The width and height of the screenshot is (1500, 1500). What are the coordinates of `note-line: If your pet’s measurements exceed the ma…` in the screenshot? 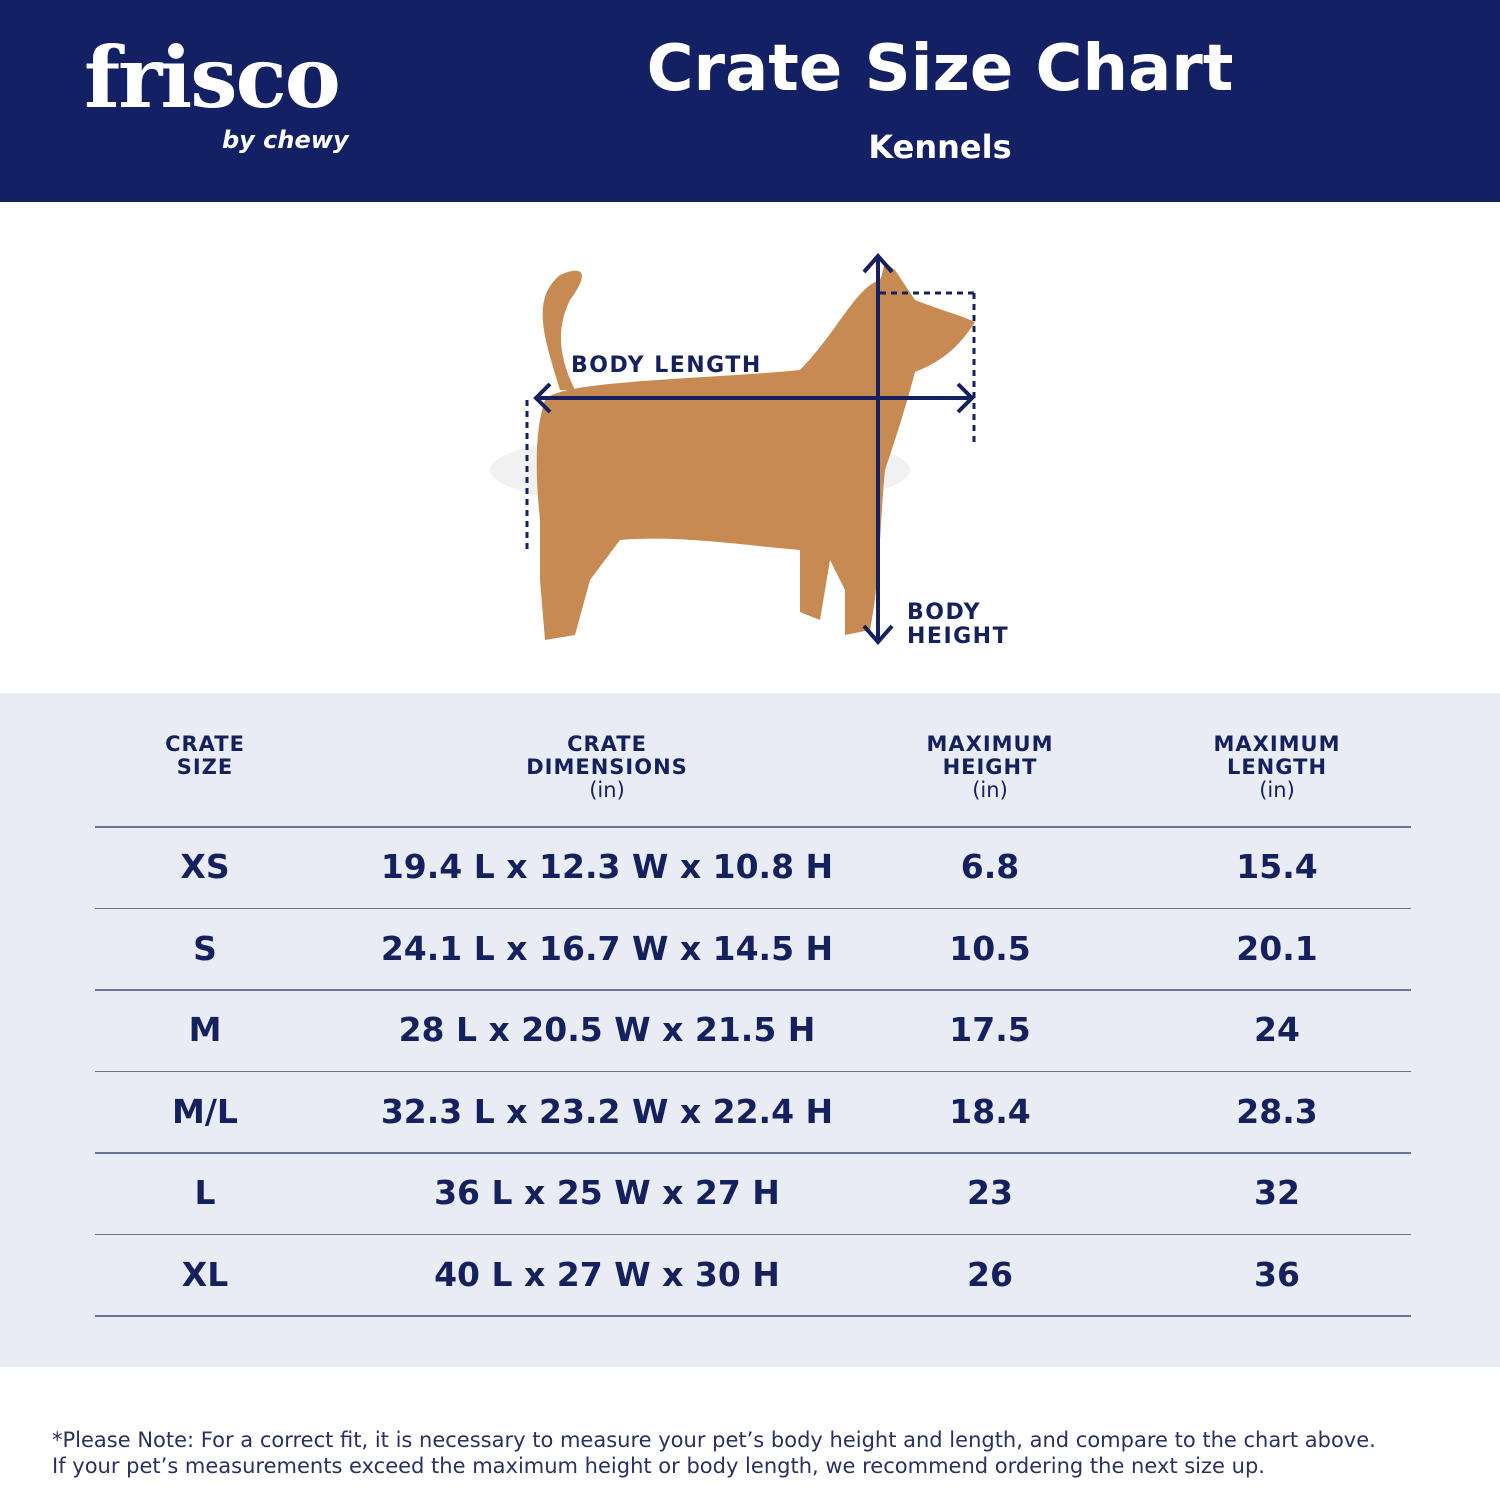 It's located at (658, 1466).